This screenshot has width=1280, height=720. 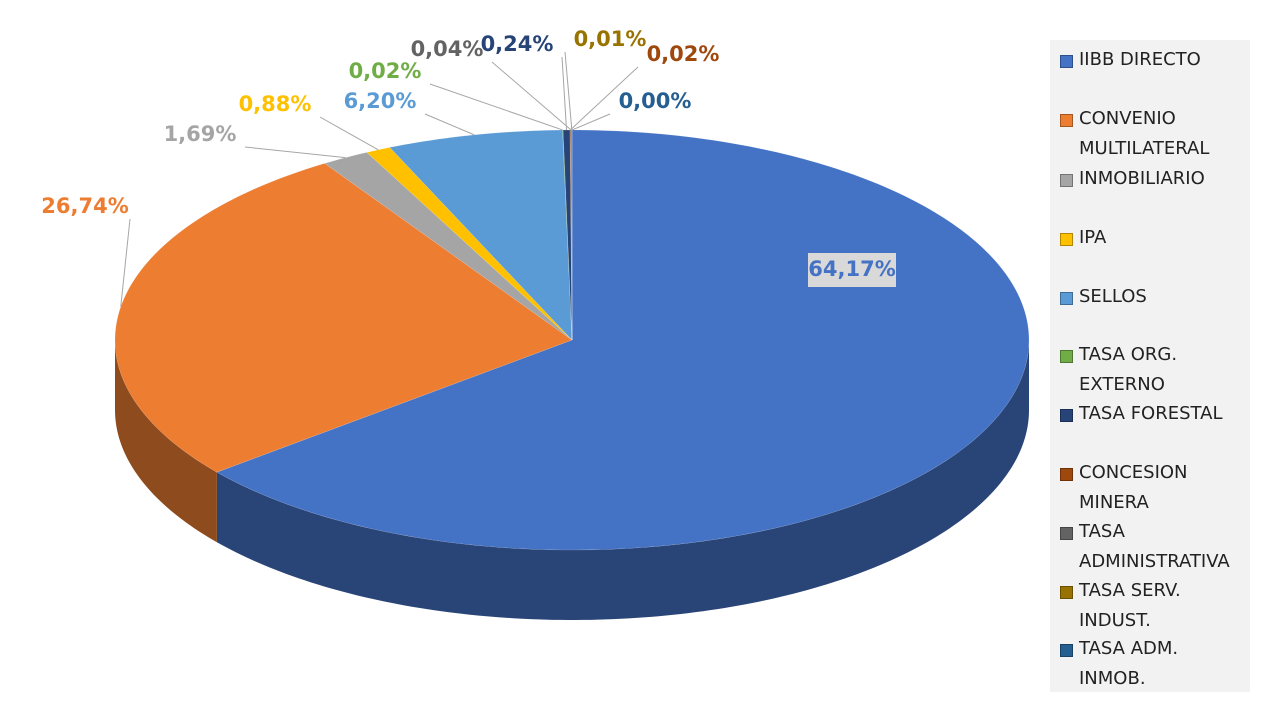 What do you see at coordinates (517, 44) in the screenshot?
I see `data-label: 0,24%` at bounding box center [517, 44].